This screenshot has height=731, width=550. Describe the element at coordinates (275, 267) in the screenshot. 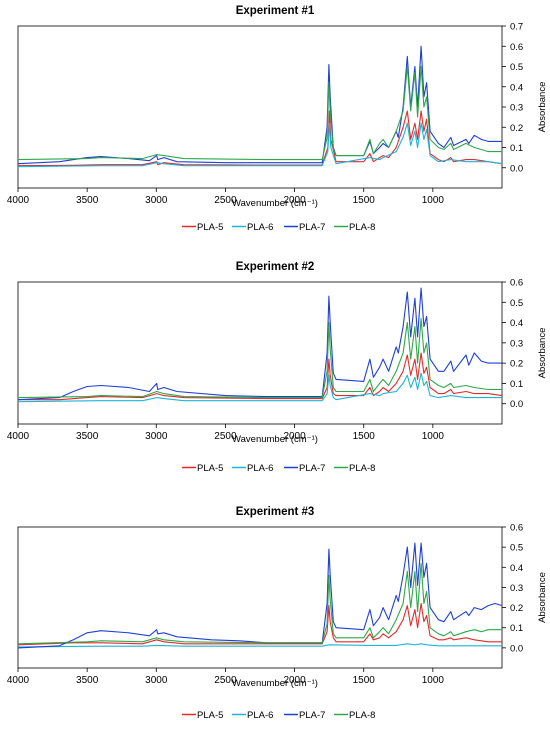

I see `chart-title: Experiment #2` at that location.